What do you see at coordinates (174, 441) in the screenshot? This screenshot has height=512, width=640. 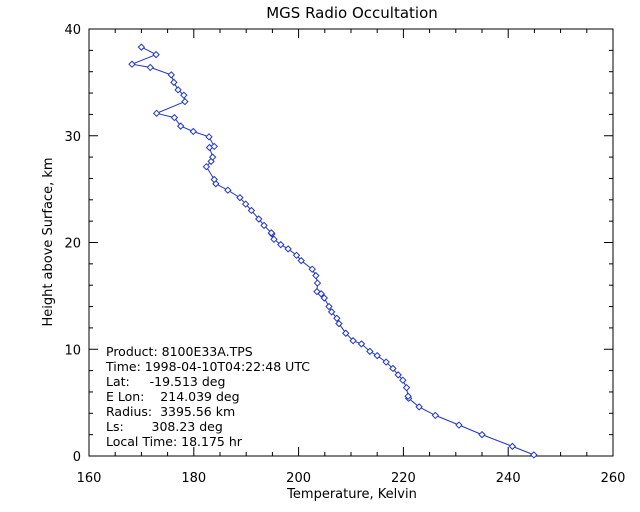 I see `info-local-time: Local Time: 18.175 hr` at bounding box center [174, 441].